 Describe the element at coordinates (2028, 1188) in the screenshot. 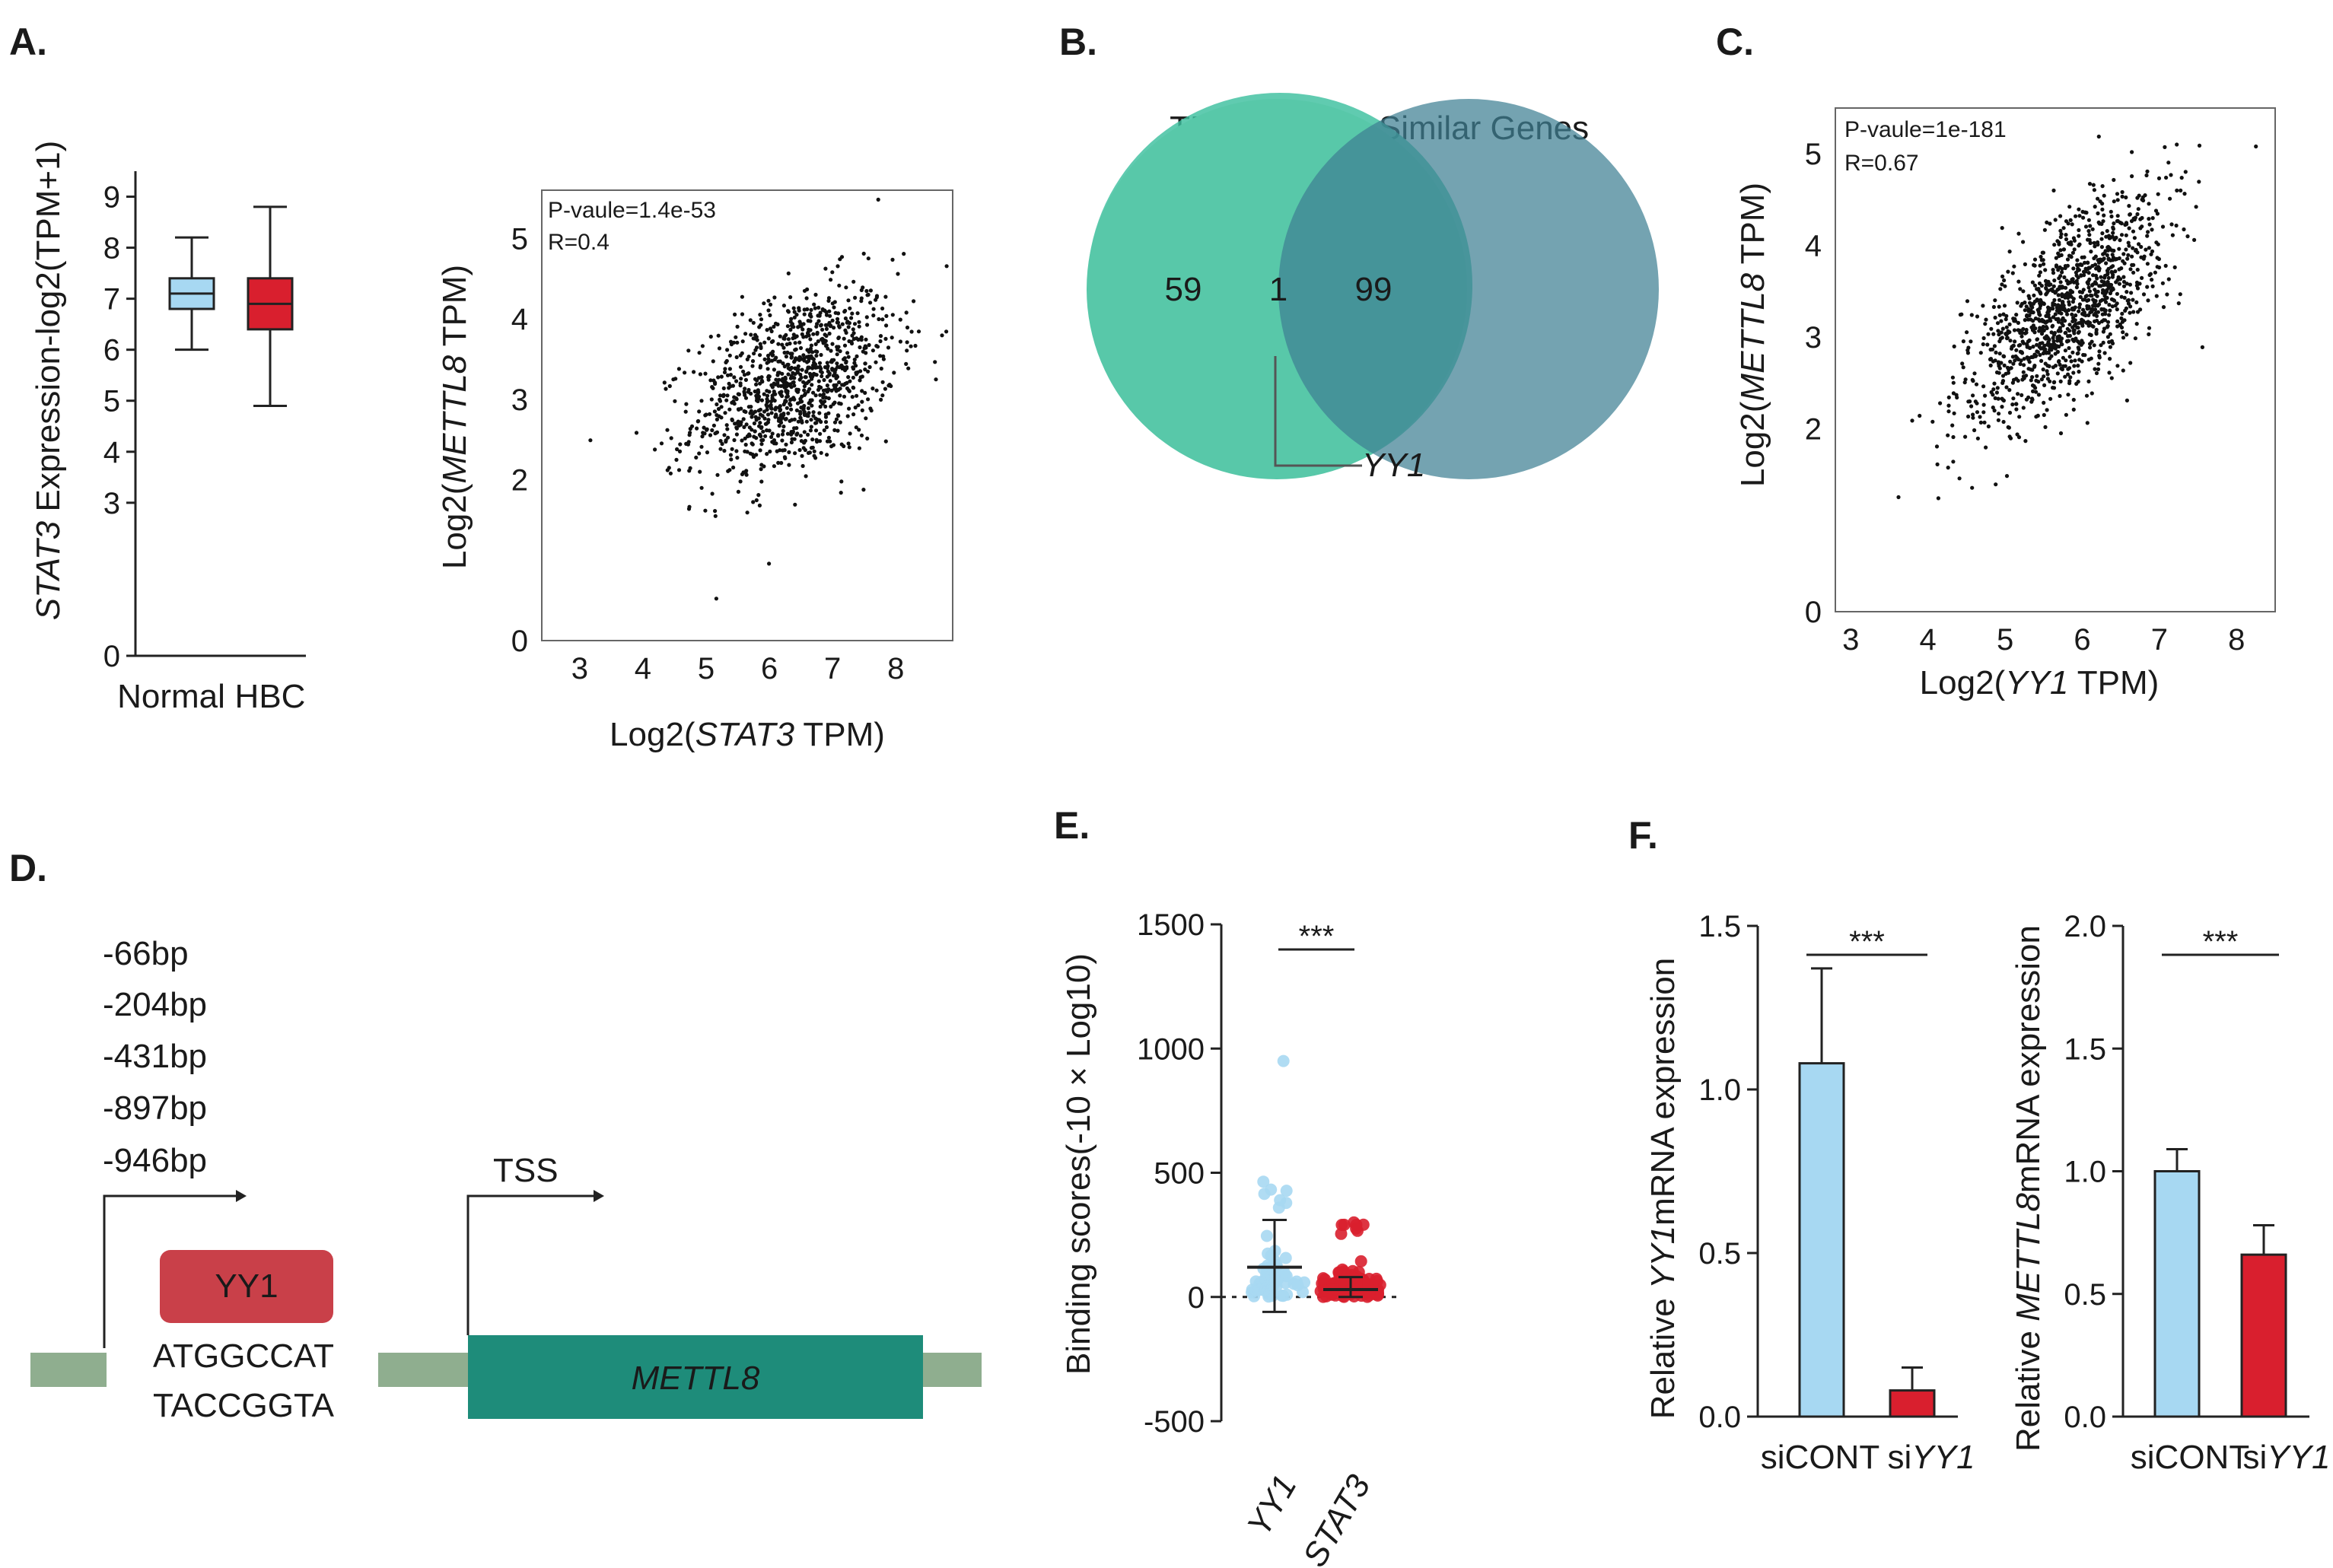

I see `f-right-ylabel: Relative METTL8mRNA expression` at that location.